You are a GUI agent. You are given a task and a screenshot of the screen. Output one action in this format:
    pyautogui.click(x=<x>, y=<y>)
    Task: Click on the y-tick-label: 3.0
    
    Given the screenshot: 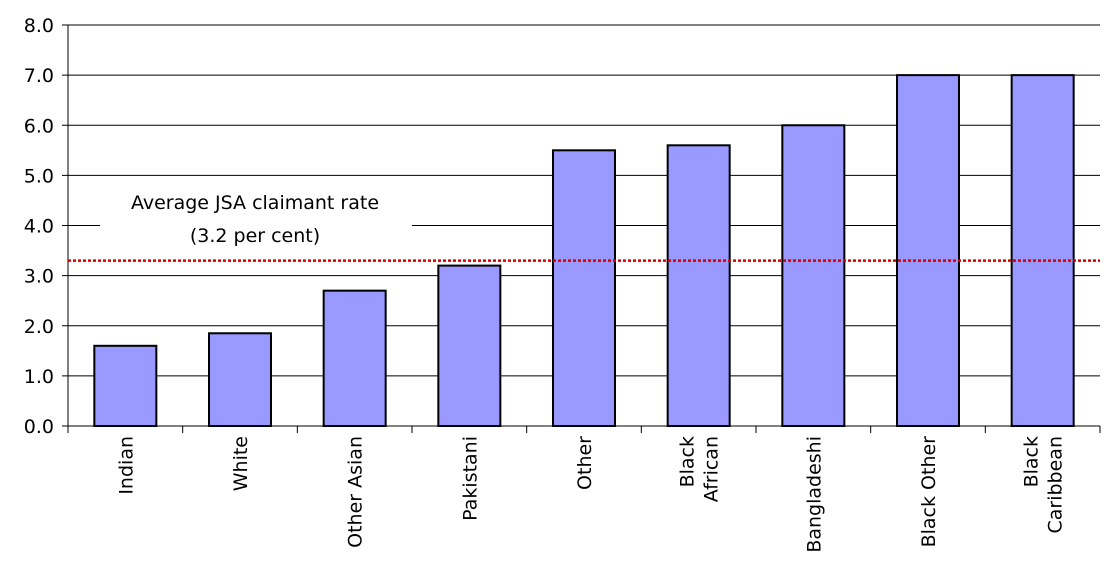 What is the action you would take?
    pyautogui.click(x=39, y=277)
    